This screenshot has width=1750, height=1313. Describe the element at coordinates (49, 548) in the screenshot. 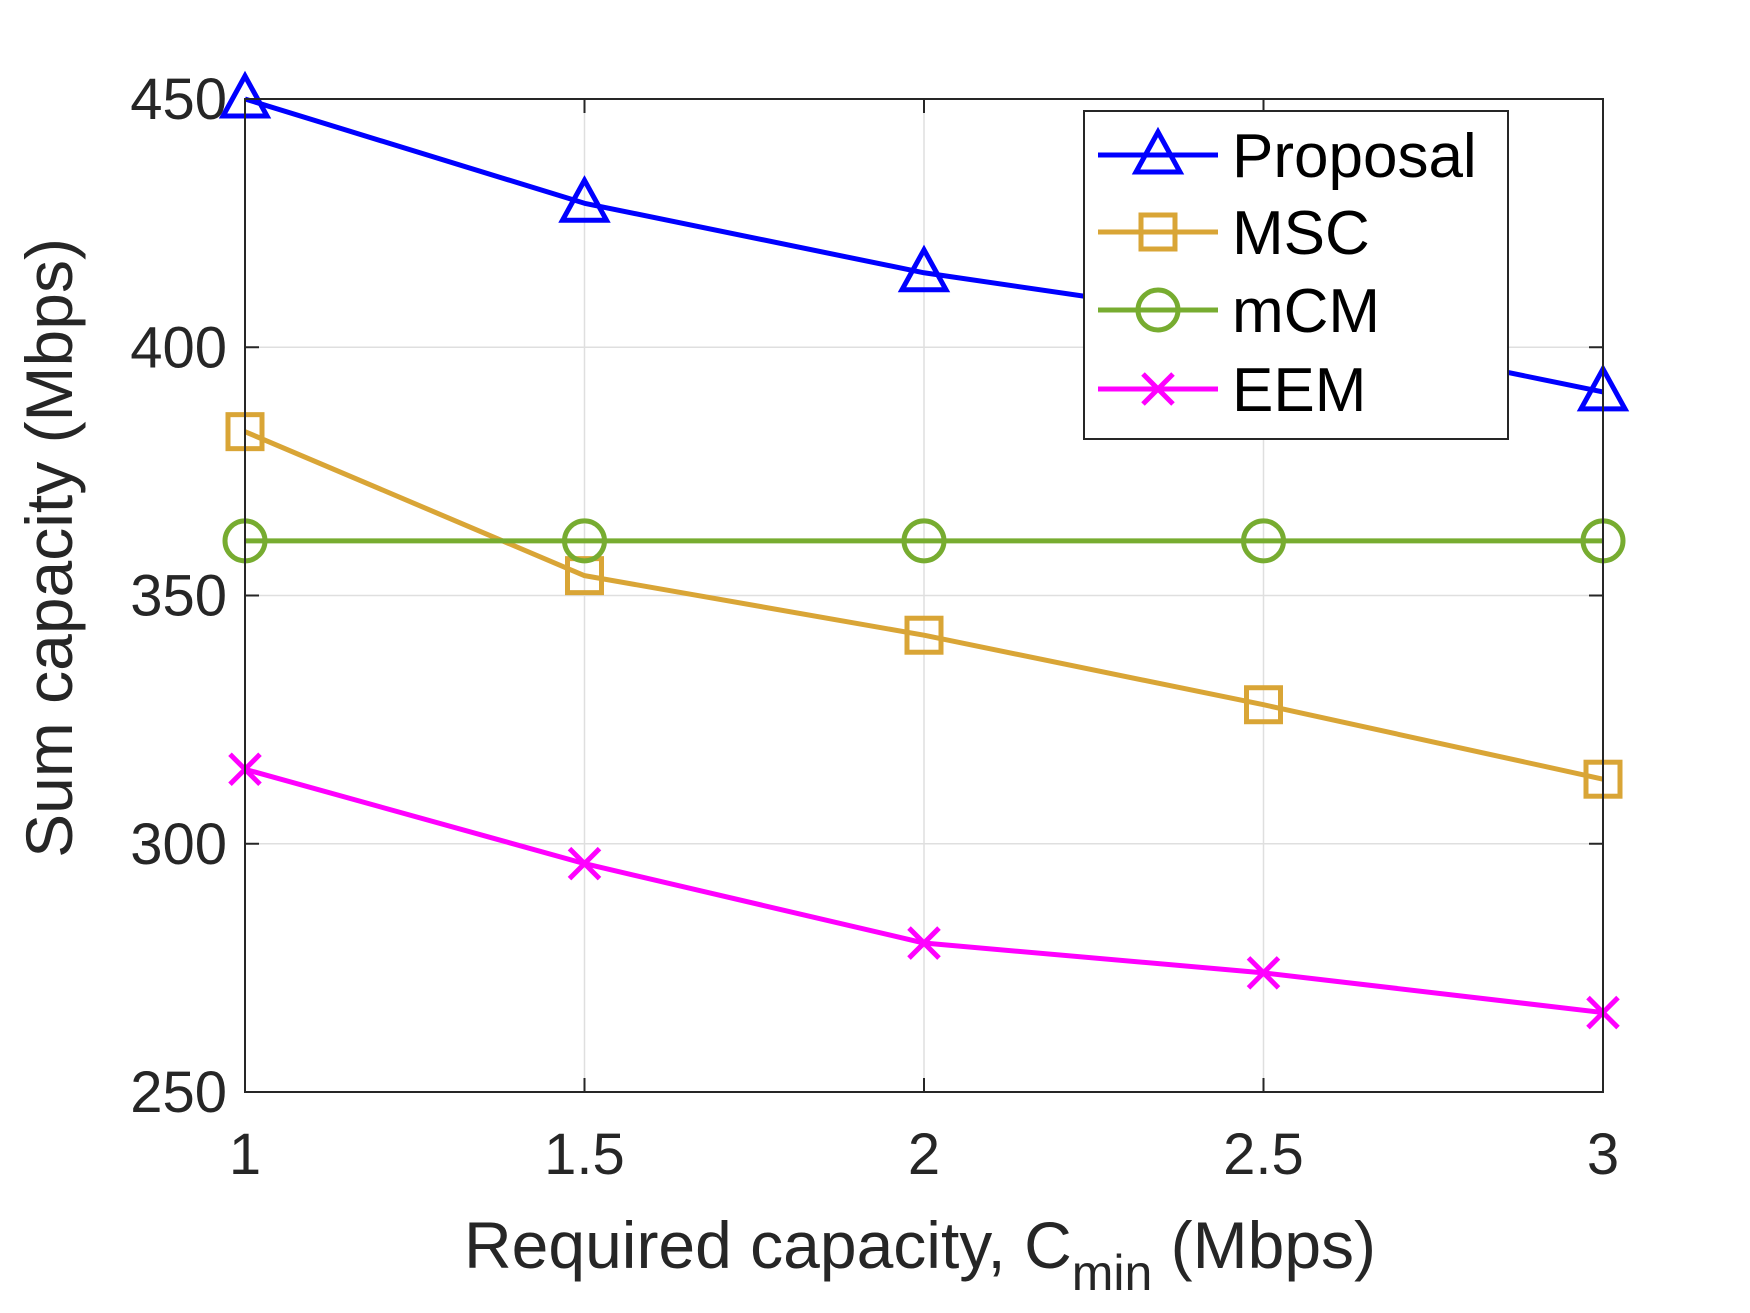

I see `y-axis-title: Sum capacity (Mbps)` at that location.